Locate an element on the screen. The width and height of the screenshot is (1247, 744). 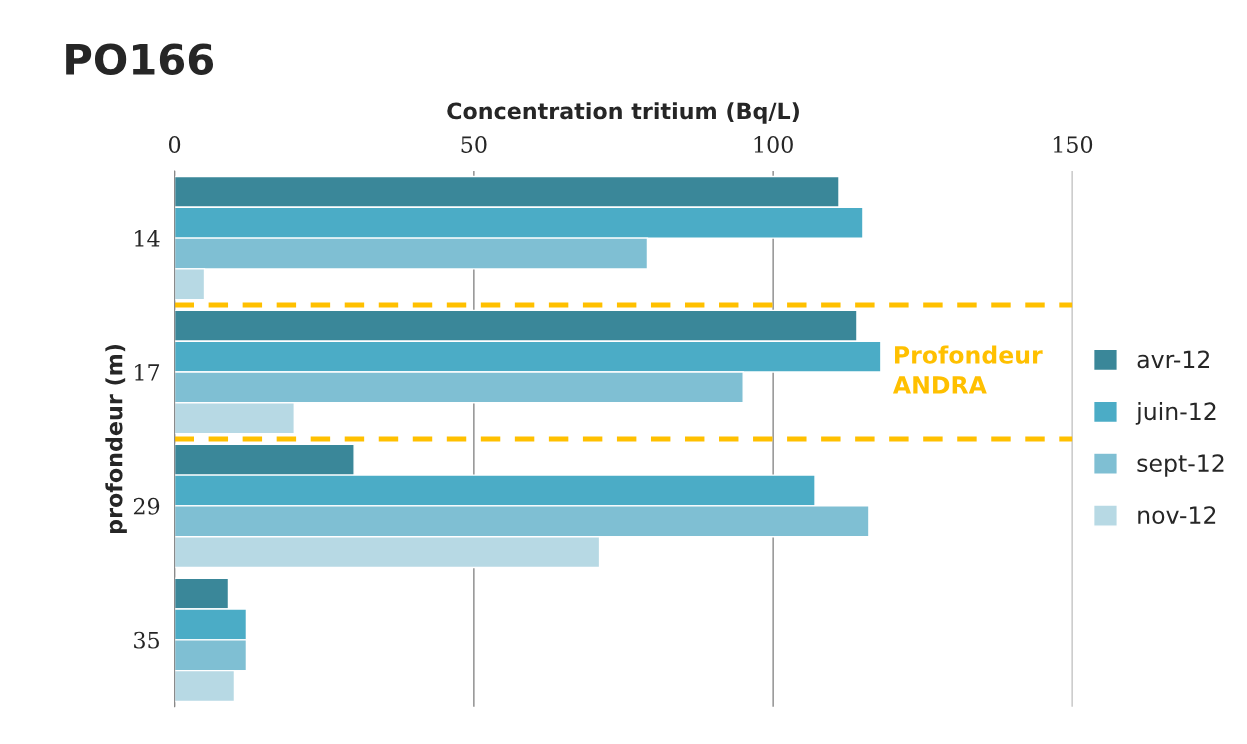
x-tick-label: 0 is located at coordinates (174, 144).